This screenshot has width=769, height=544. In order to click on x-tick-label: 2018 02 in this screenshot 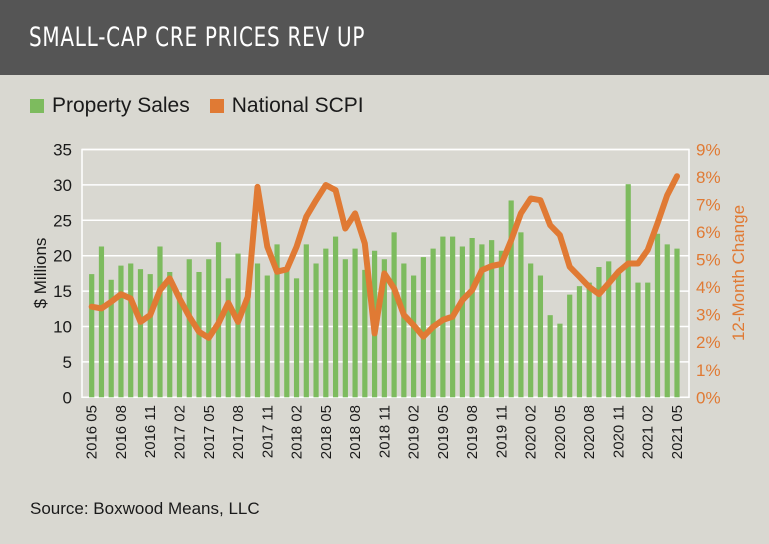, I will do `click(297, 432)`.